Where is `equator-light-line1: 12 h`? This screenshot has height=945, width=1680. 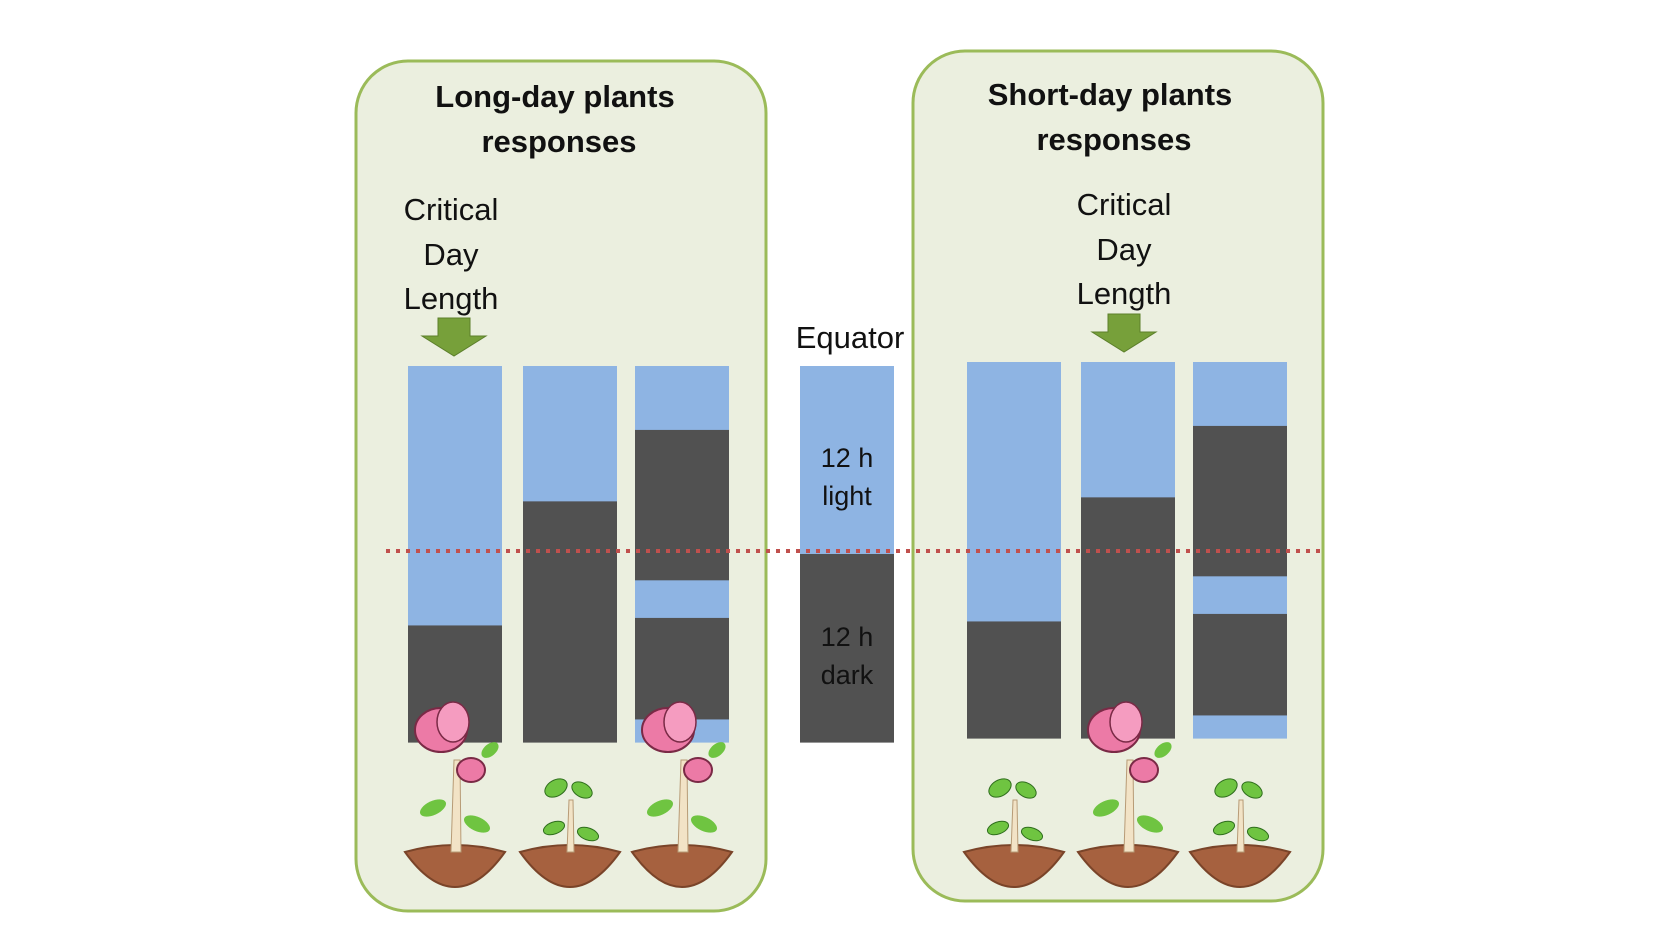 equator-light-line1: 12 h is located at coordinates (847, 458).